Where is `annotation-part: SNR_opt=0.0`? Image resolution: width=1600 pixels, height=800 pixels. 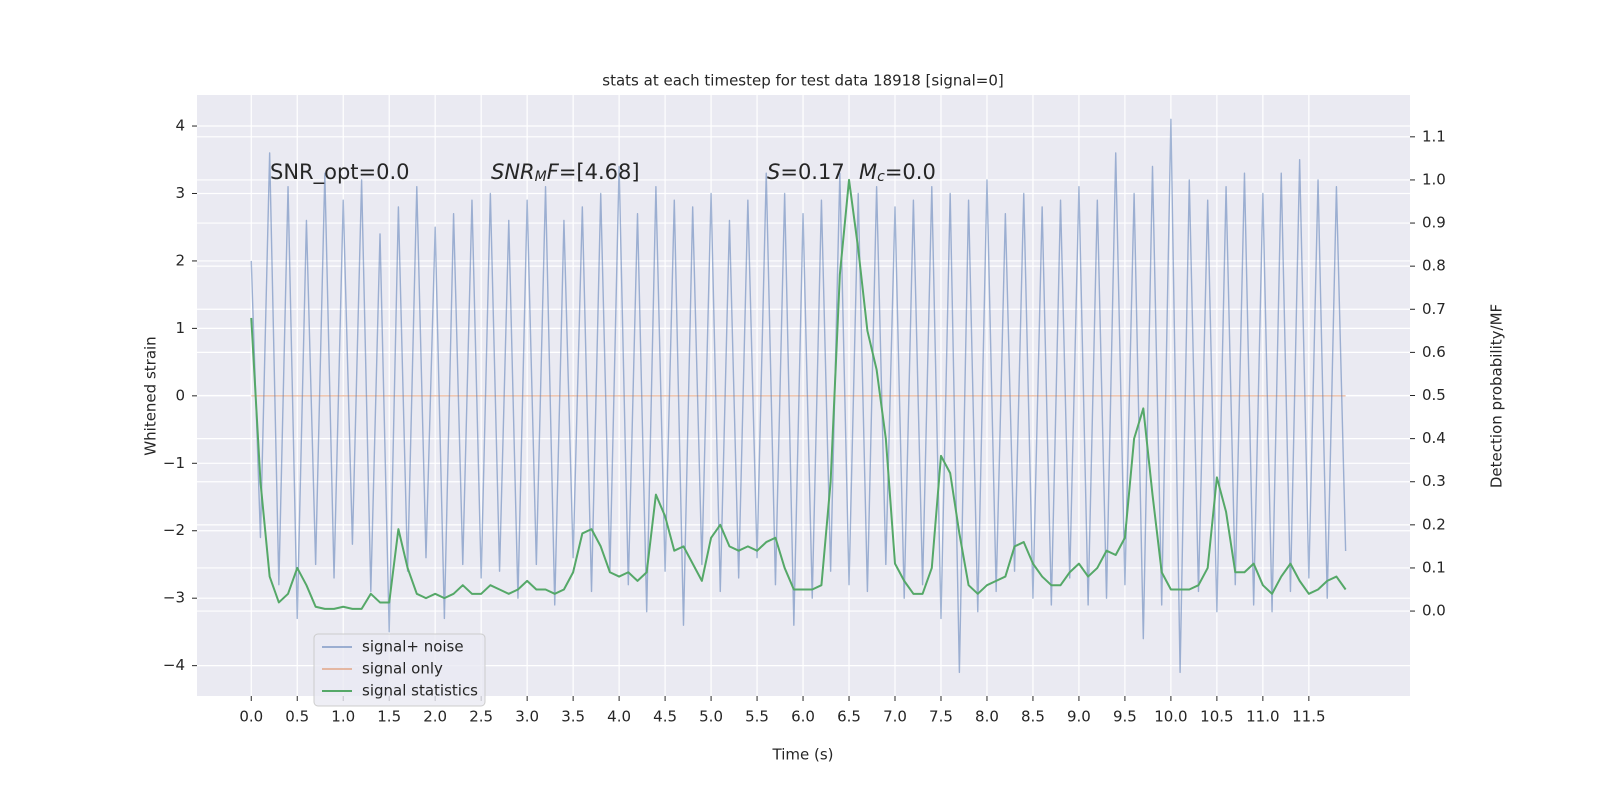 annotation-part: SNR_opt=0.0 is located at coordinates (340, 172).